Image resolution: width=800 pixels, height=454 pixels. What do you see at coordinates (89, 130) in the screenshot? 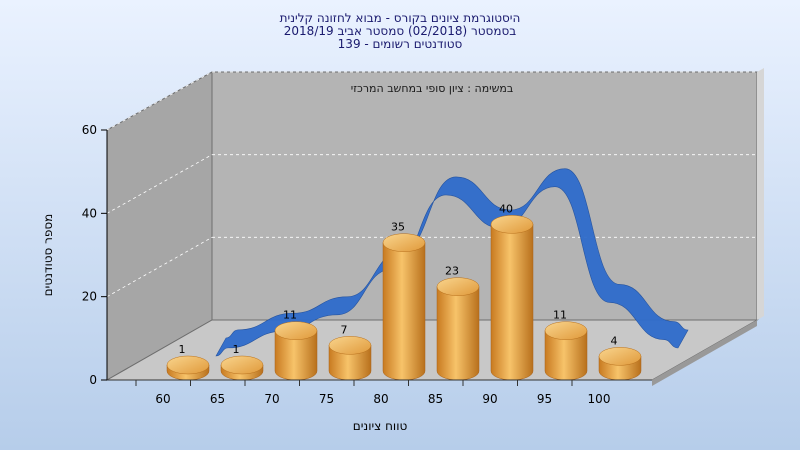
I see `y-tick-label: 60` at bounding box center [89, 130].